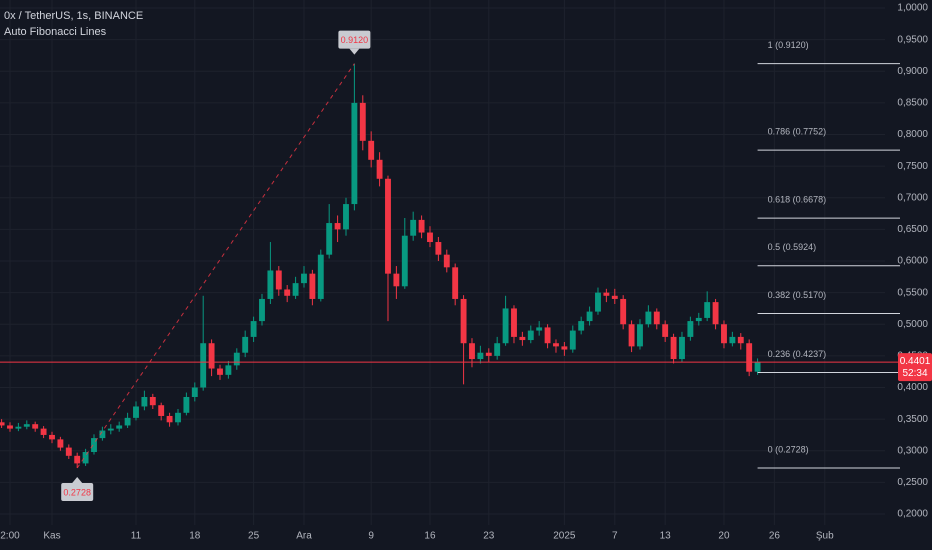  What do you see at coordinates (788, 45) in the screenshot?
I see `fib-label: 1 (0.9120)` at bounding box center [788, 45].